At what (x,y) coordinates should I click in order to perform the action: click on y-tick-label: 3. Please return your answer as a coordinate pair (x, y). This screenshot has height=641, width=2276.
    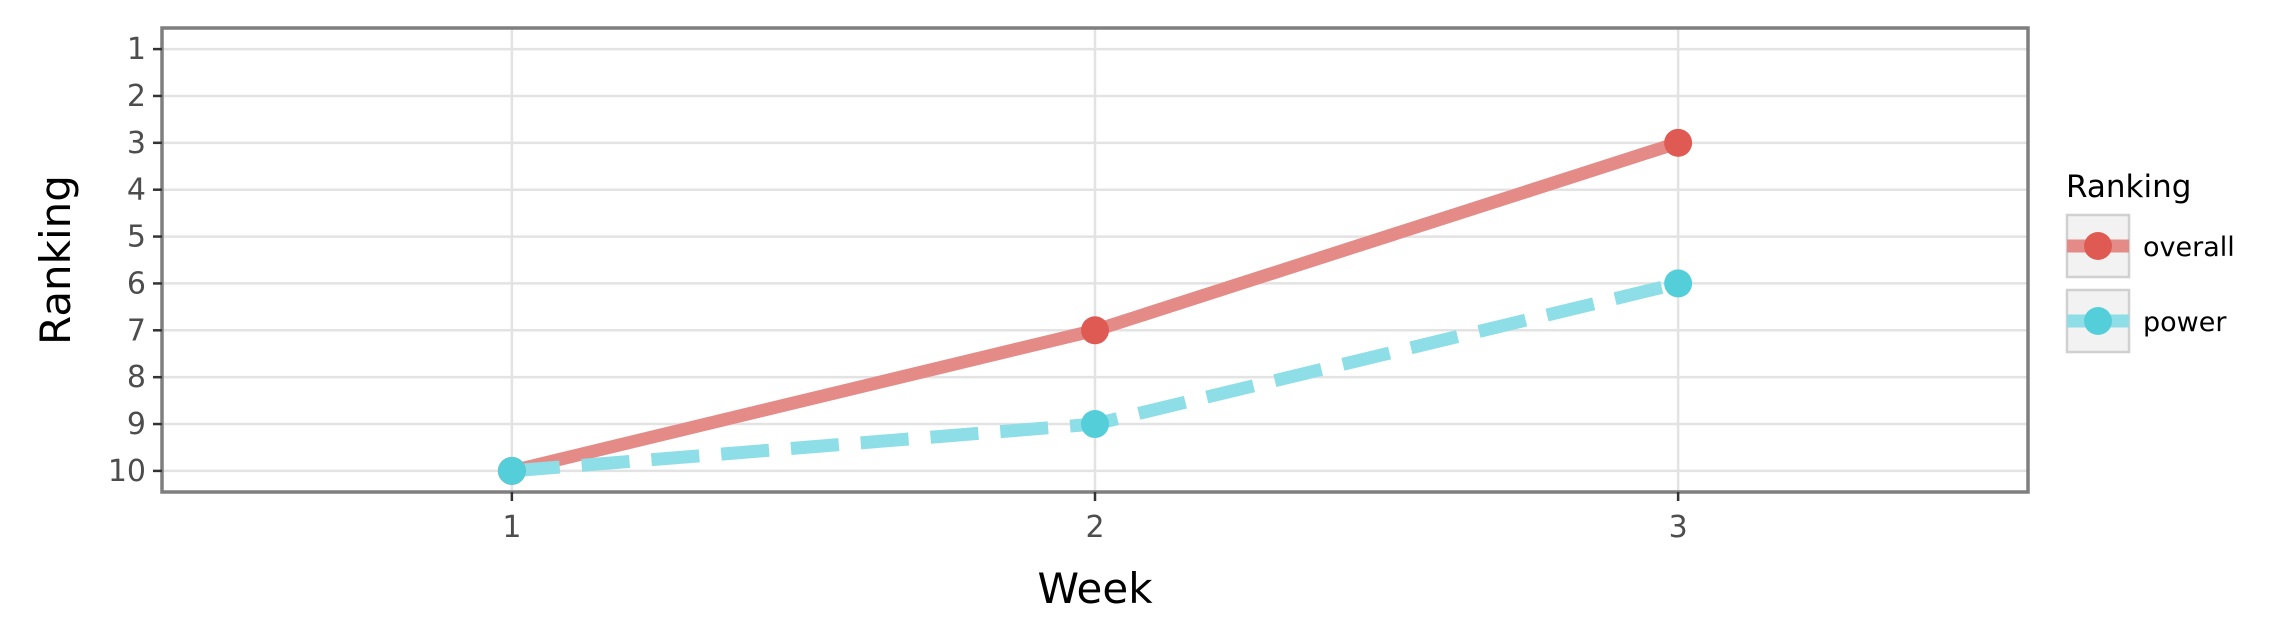
    Looking at the image, I should click on (136, 143).